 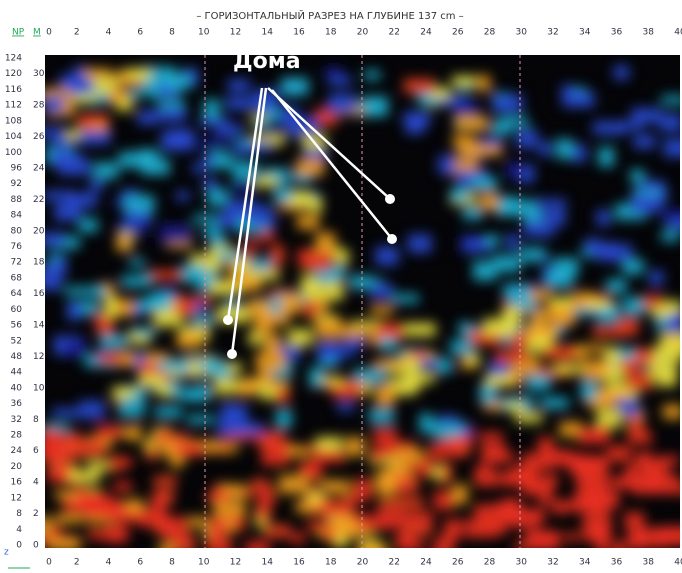 What do you see at coordinates (490, 33) in the screenshot?
I see `top-tick-label: 28` at bounding box center [490, 33].